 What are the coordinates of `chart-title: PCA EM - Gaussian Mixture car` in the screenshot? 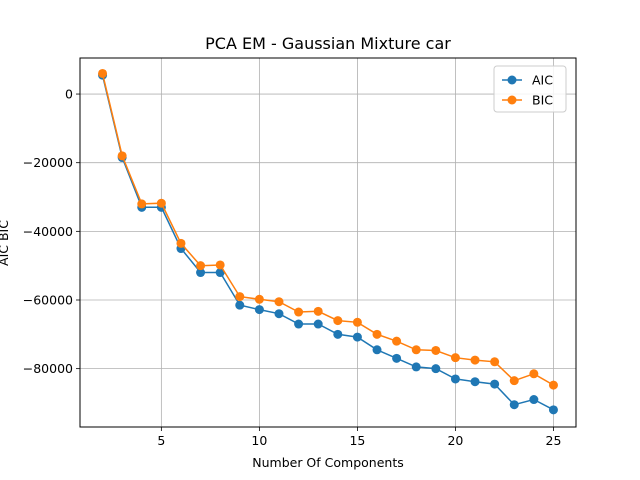 It's located at (328, 43).